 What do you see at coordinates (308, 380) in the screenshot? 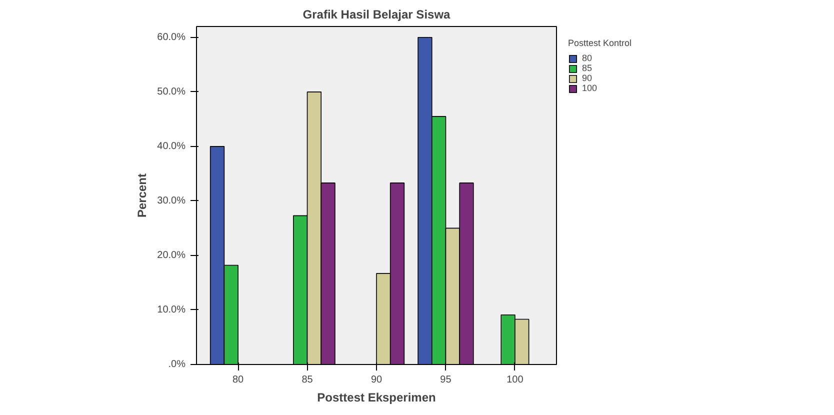
I see `x-tick-label: 85` at bounding box center [308, 380].